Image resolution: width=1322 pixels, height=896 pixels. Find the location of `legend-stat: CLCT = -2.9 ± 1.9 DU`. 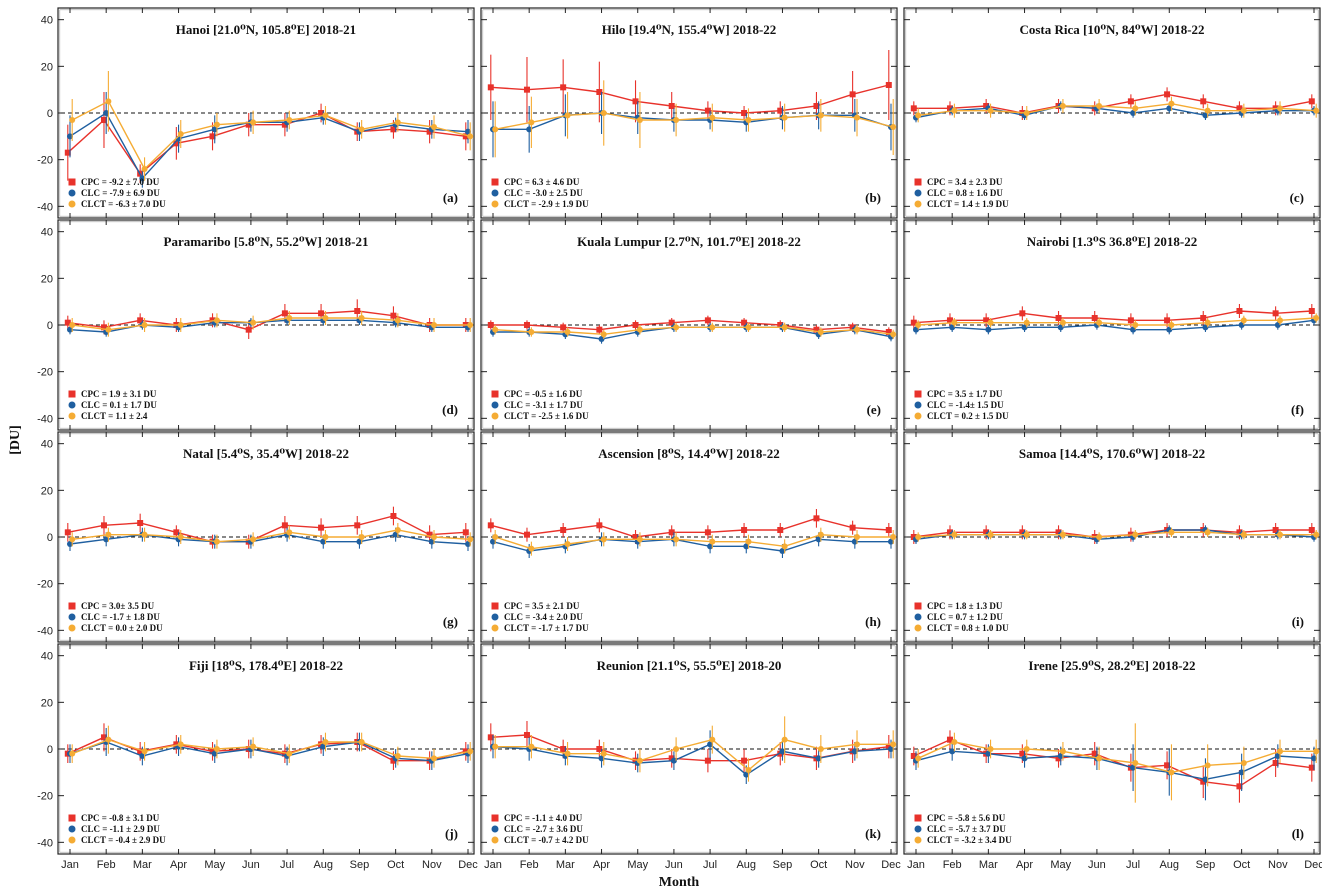

legend-stat: CLCT = -2.9 ± 1.9 DU is located at coordinates (546, 204).